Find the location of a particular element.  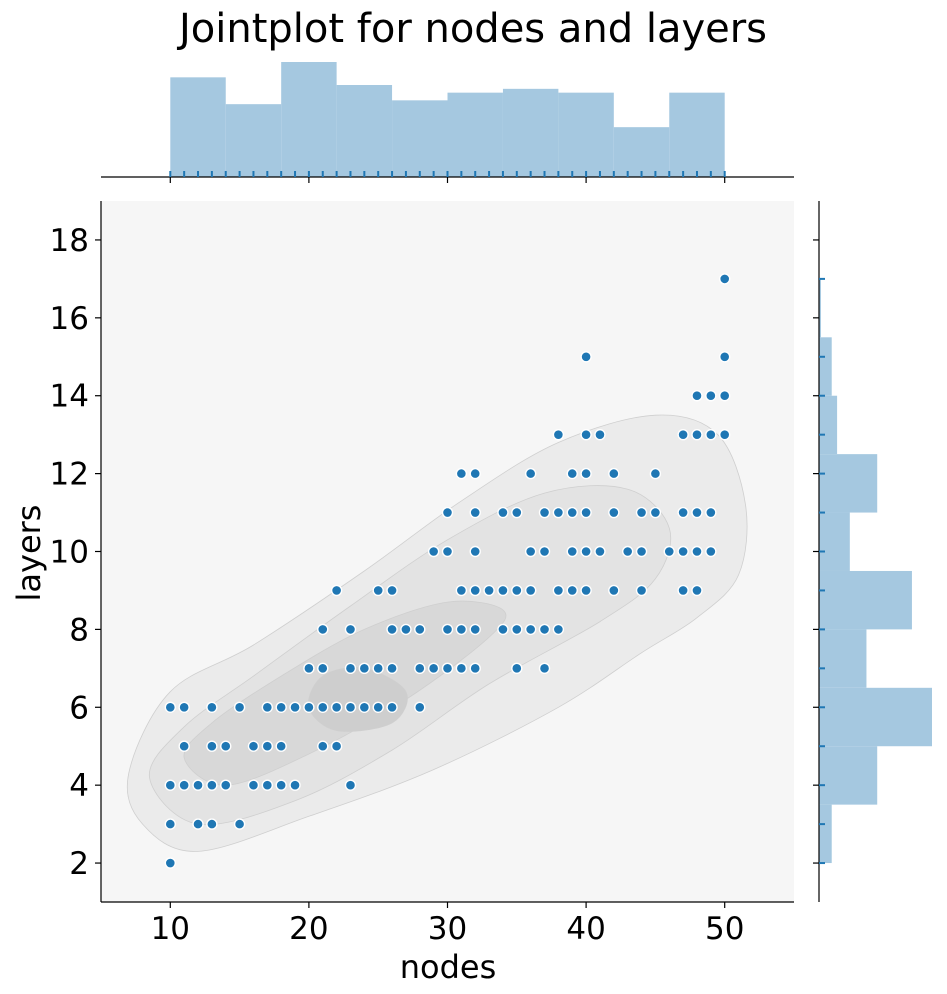

x-tick-label: 20 is located at coordinates (308, 929).